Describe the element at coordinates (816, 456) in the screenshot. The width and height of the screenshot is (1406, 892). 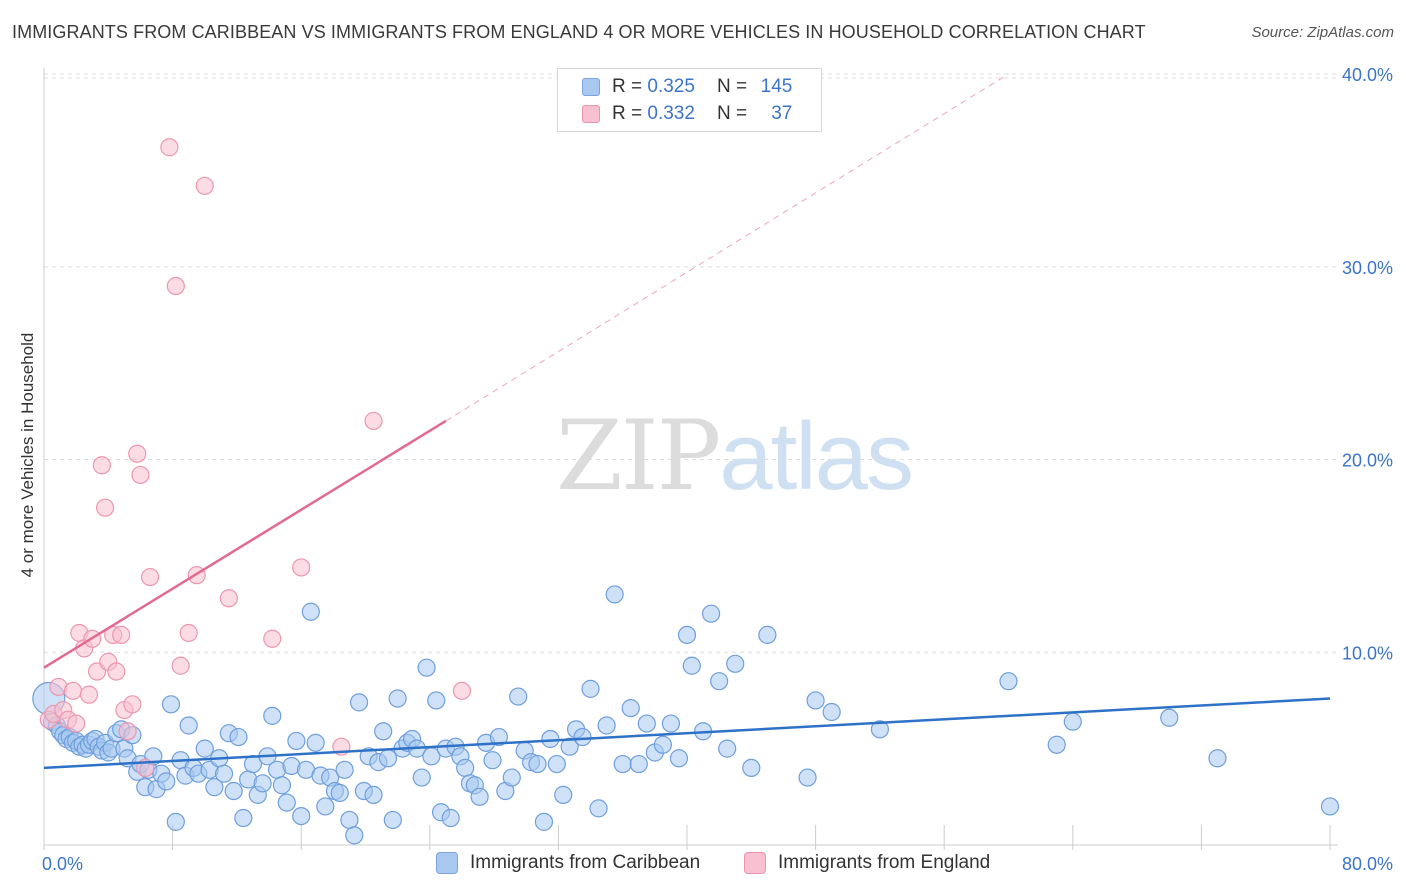
I see `watermark-atlas: atlas` at that location.